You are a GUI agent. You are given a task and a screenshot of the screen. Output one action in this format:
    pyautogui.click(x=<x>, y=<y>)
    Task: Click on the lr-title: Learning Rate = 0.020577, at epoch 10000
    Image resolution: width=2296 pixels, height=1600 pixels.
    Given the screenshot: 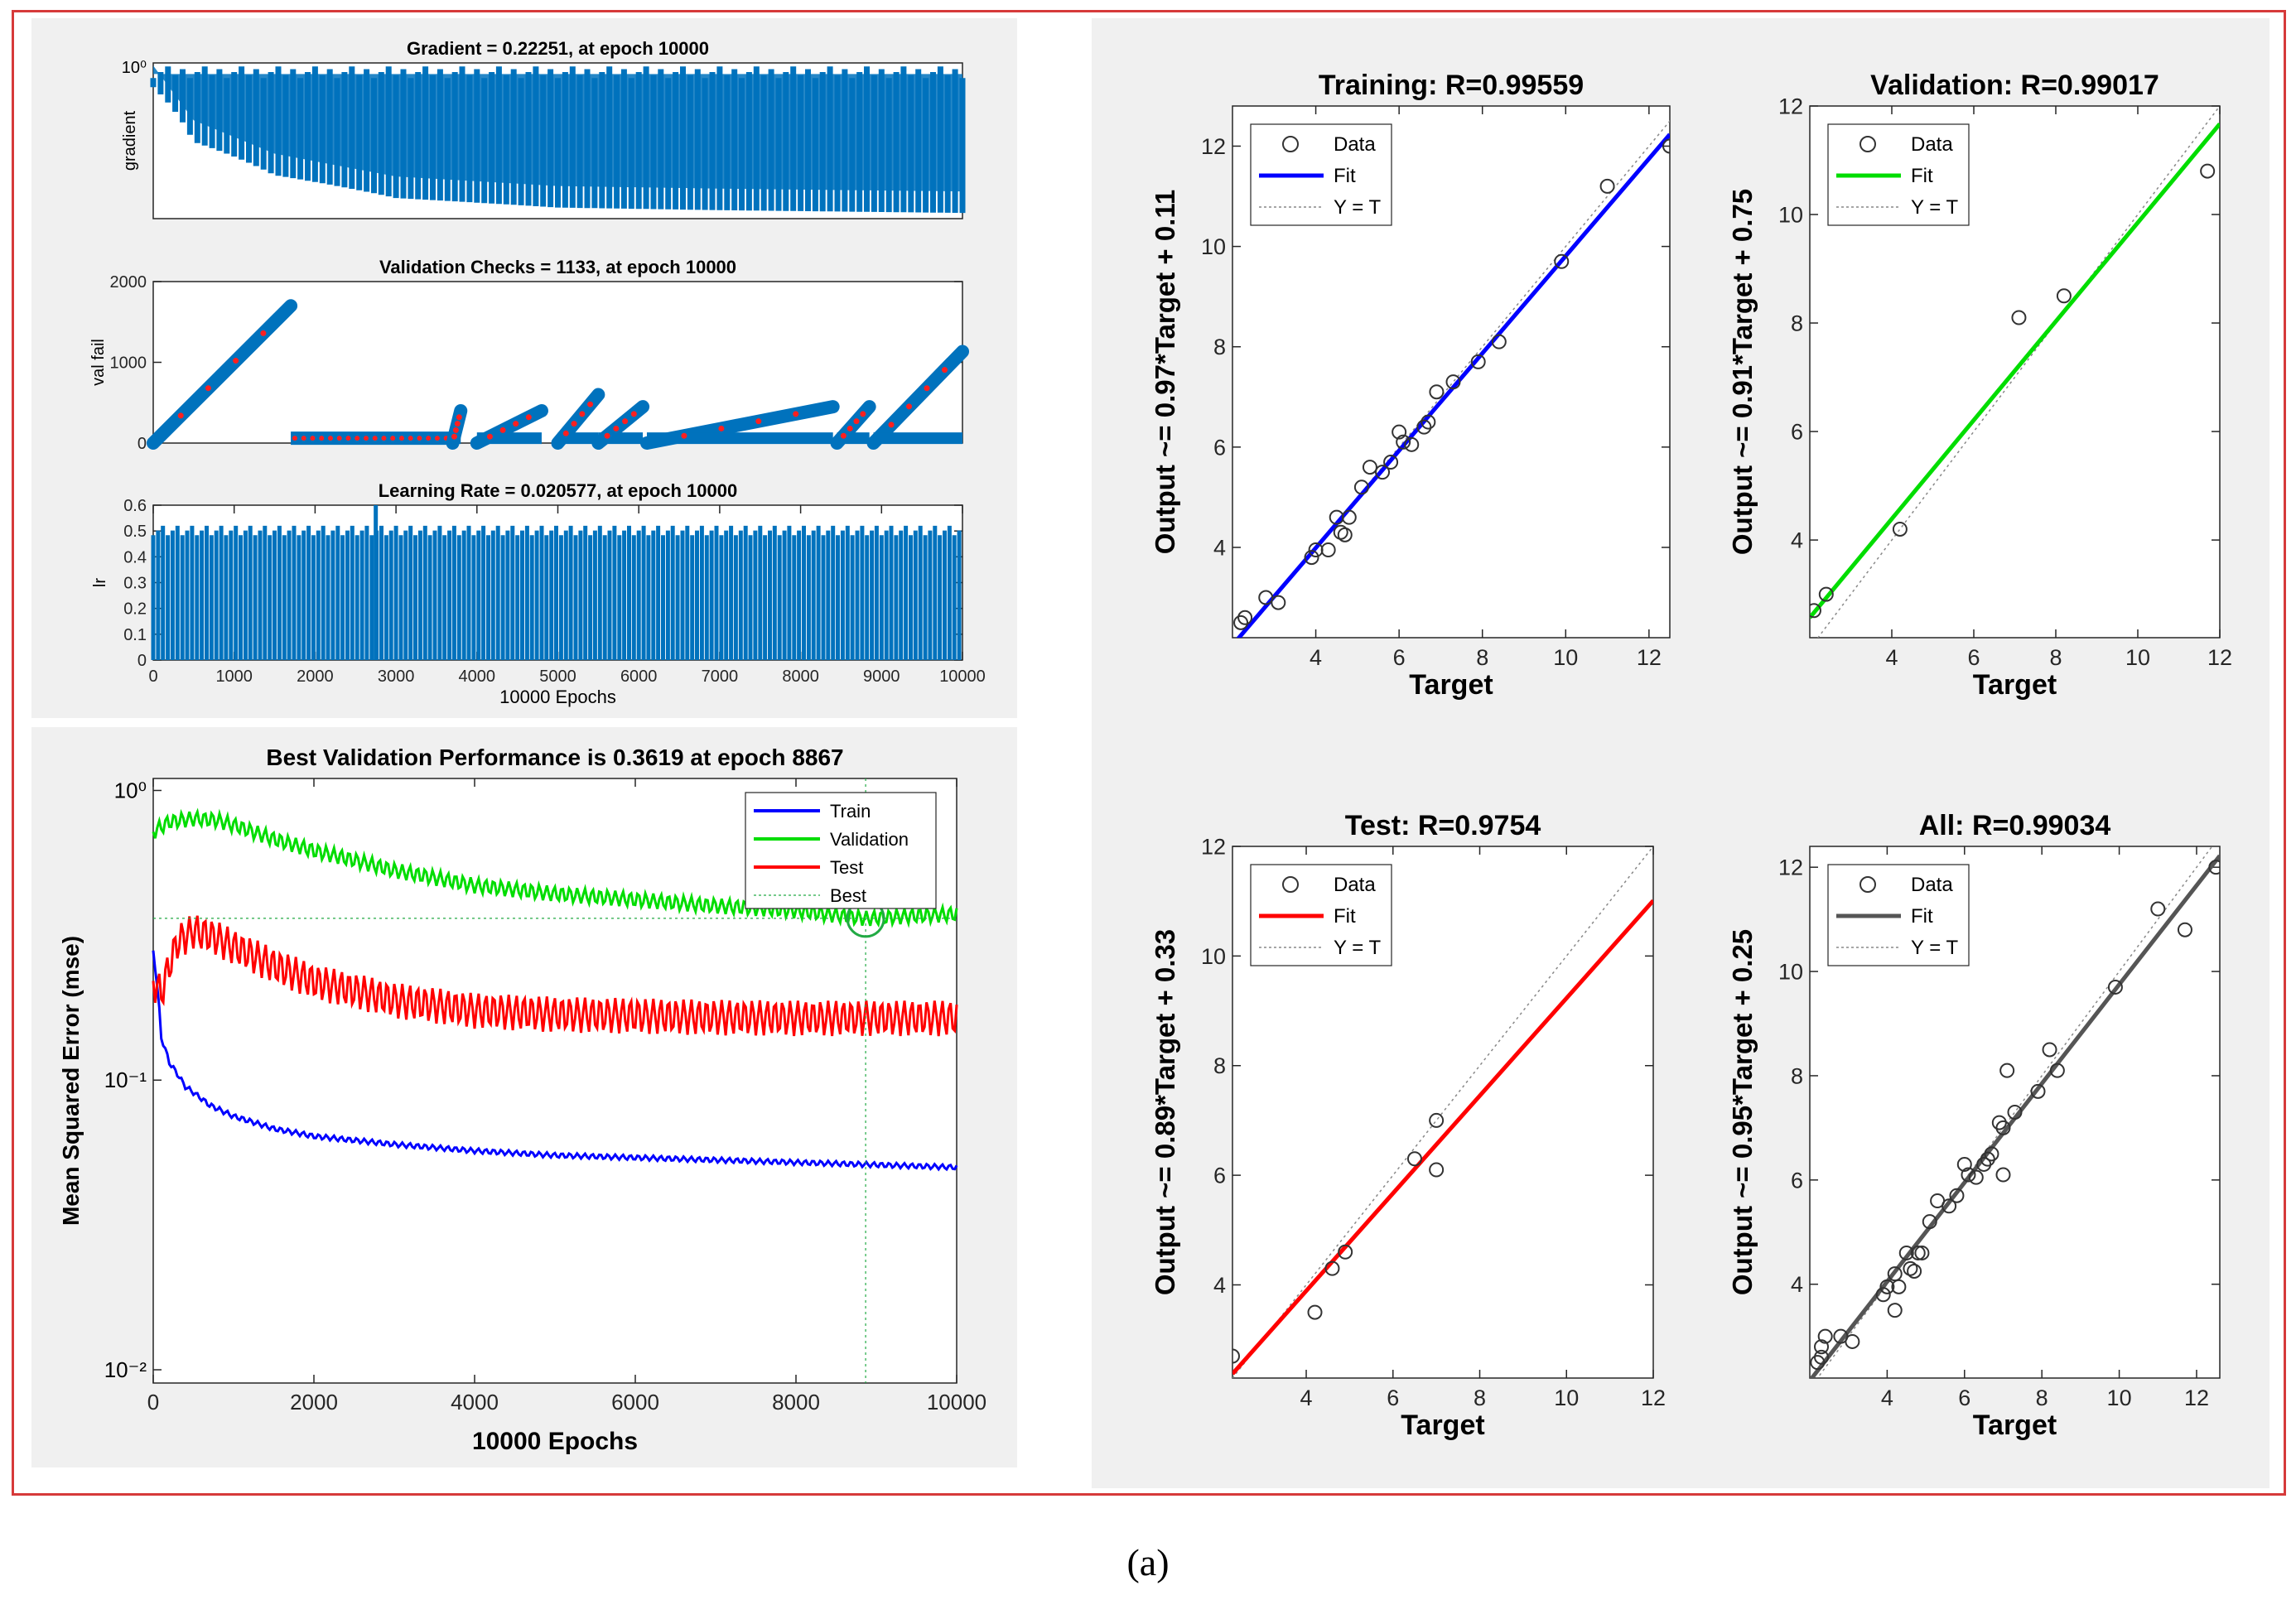 What is the action you would take?
    pyautogui.click(x=558, y=491)
    